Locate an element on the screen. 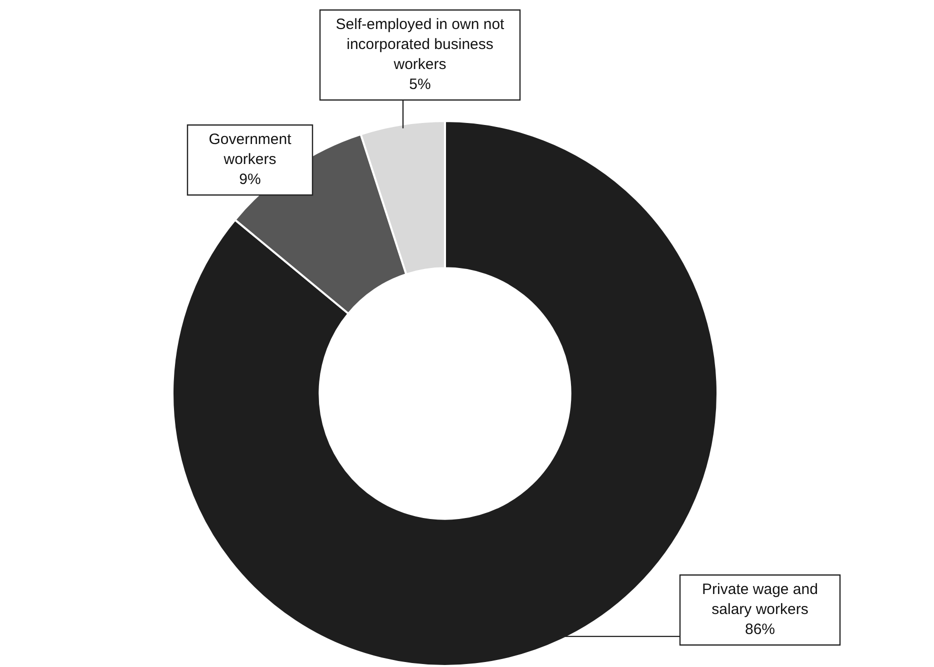  slice-label: Self-employed in own not incorporated business workers is located at coordinates (421, 45).